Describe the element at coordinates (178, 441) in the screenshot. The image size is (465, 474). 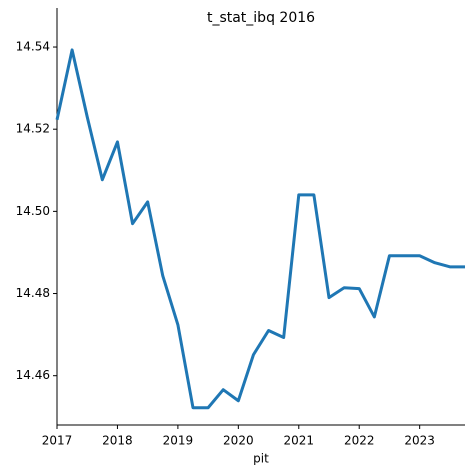
I see `x-tick-label: 2019` at that location.